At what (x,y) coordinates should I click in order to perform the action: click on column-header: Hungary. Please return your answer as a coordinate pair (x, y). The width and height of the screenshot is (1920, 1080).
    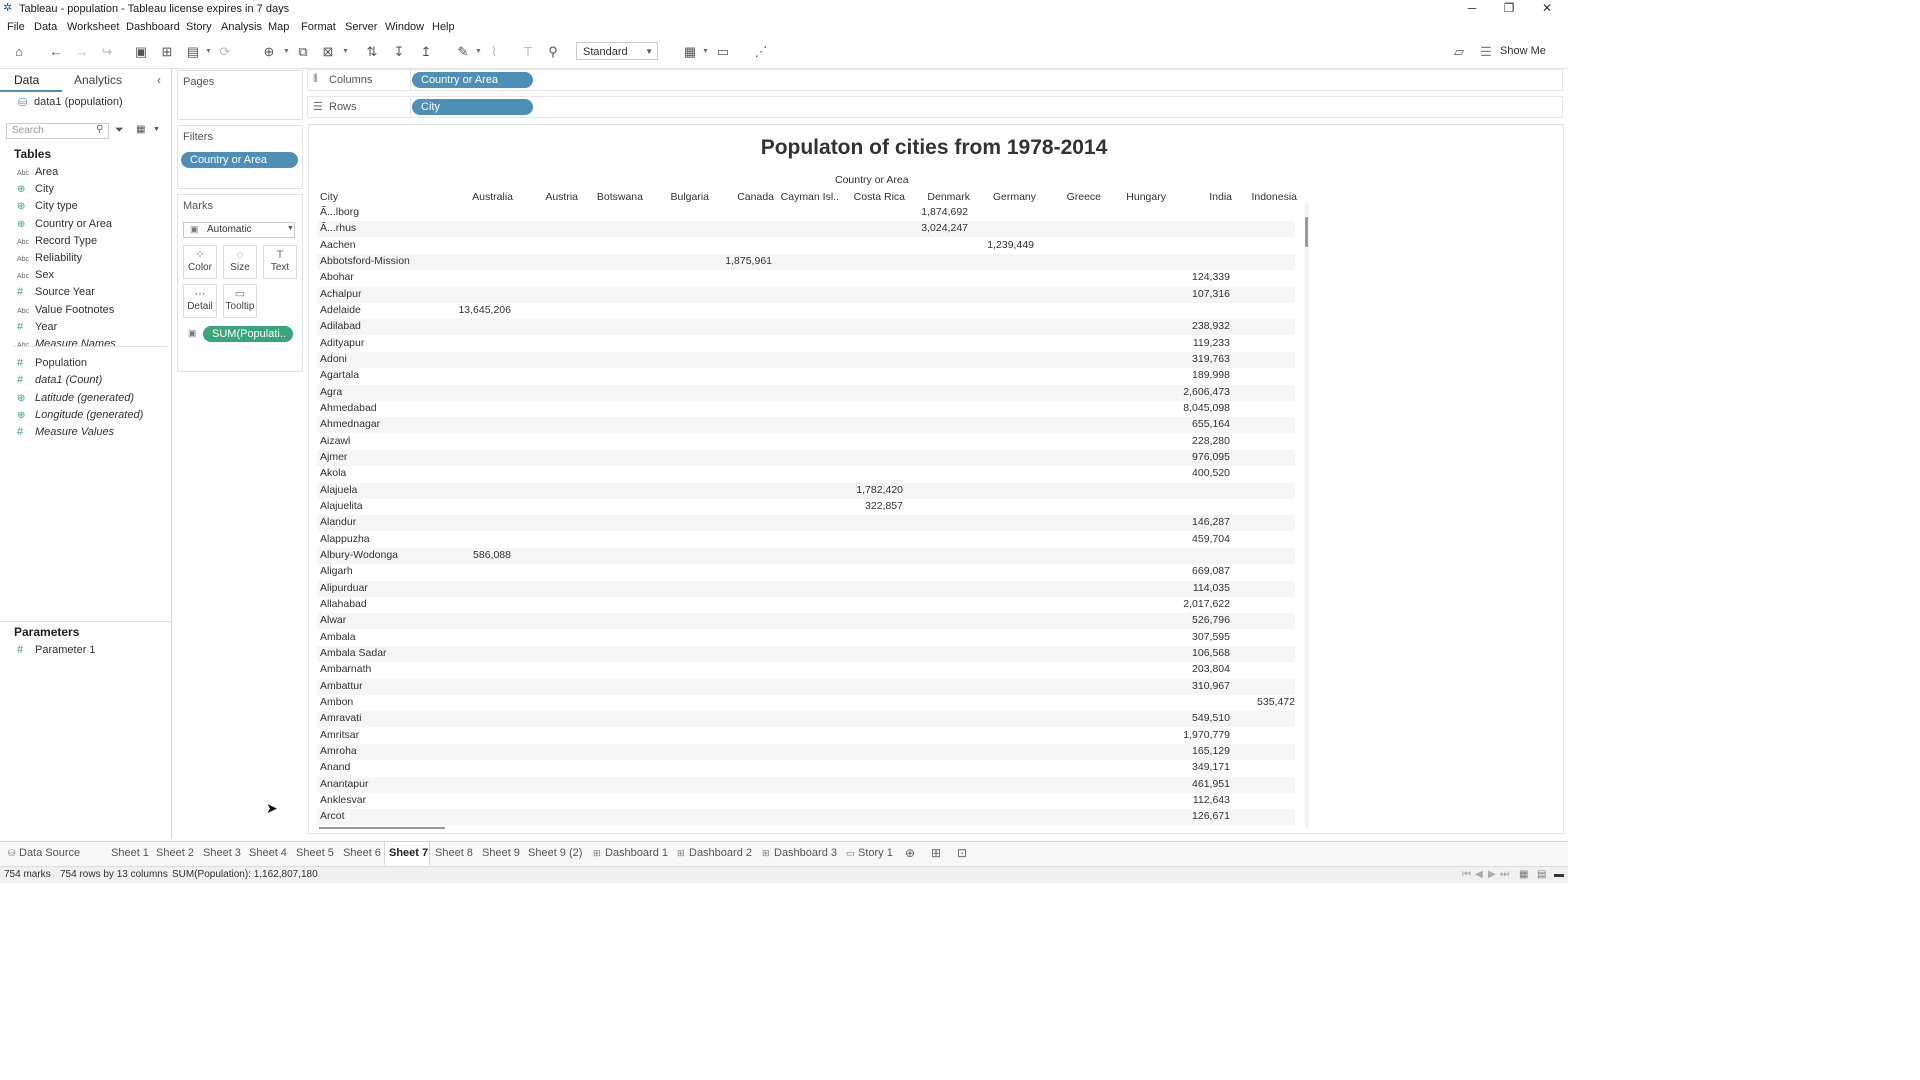
    Looking at the image, I should click on (1146, 197).